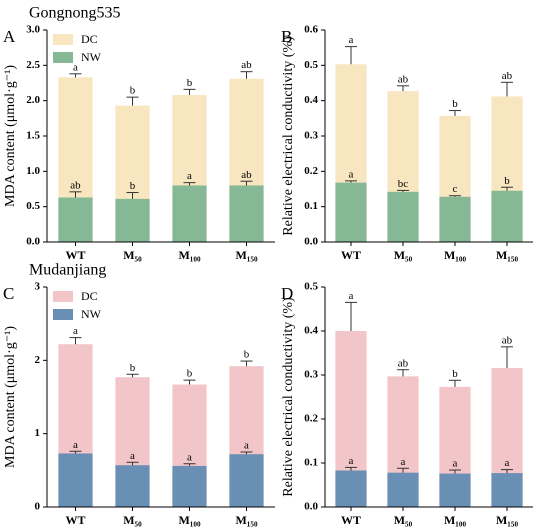 The height and width of the screenshot is (529, 550). I want to click on y-tick-label: 0.6, so click(311, 30).